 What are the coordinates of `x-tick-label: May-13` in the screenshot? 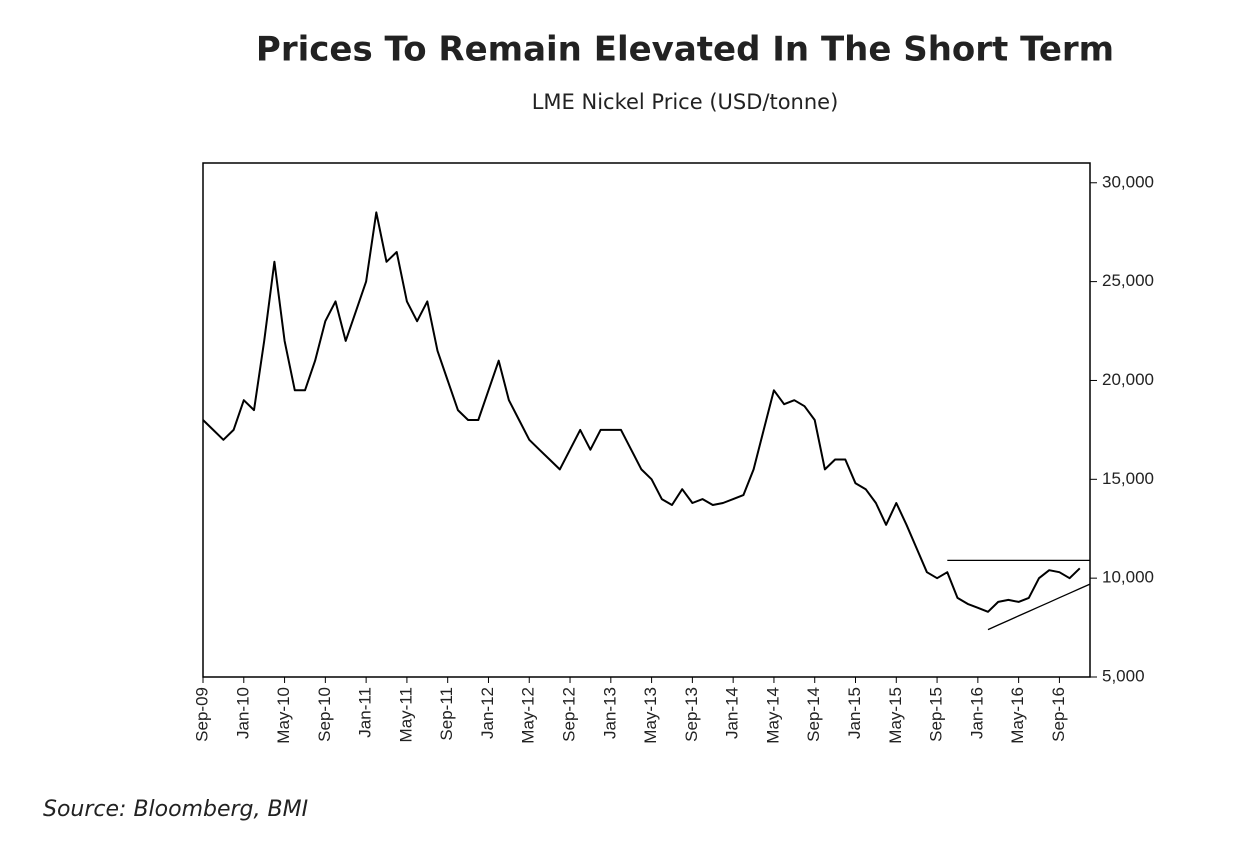 It's located at (650, 715).